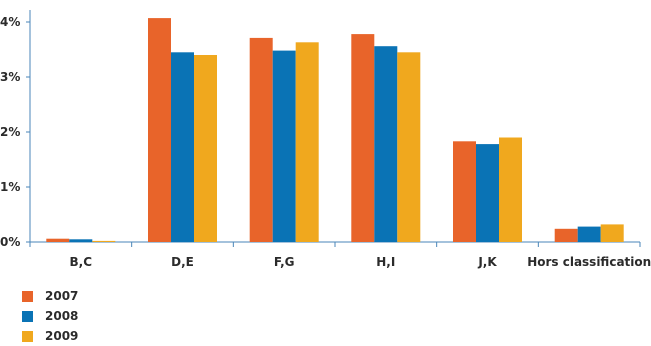  Describe the element at coordinates (62, 336) in the screenshot. I see `legend-label: 2009` at that location.